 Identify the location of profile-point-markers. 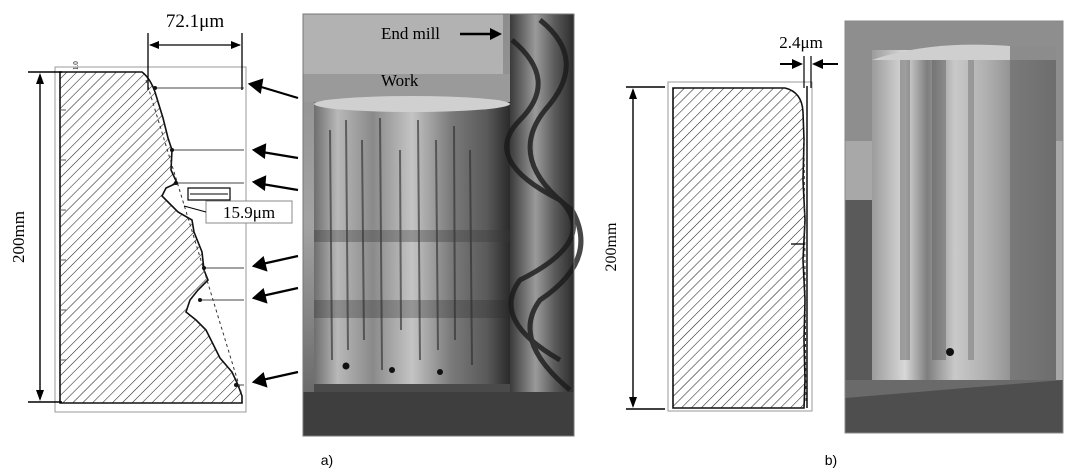
(195, 236).